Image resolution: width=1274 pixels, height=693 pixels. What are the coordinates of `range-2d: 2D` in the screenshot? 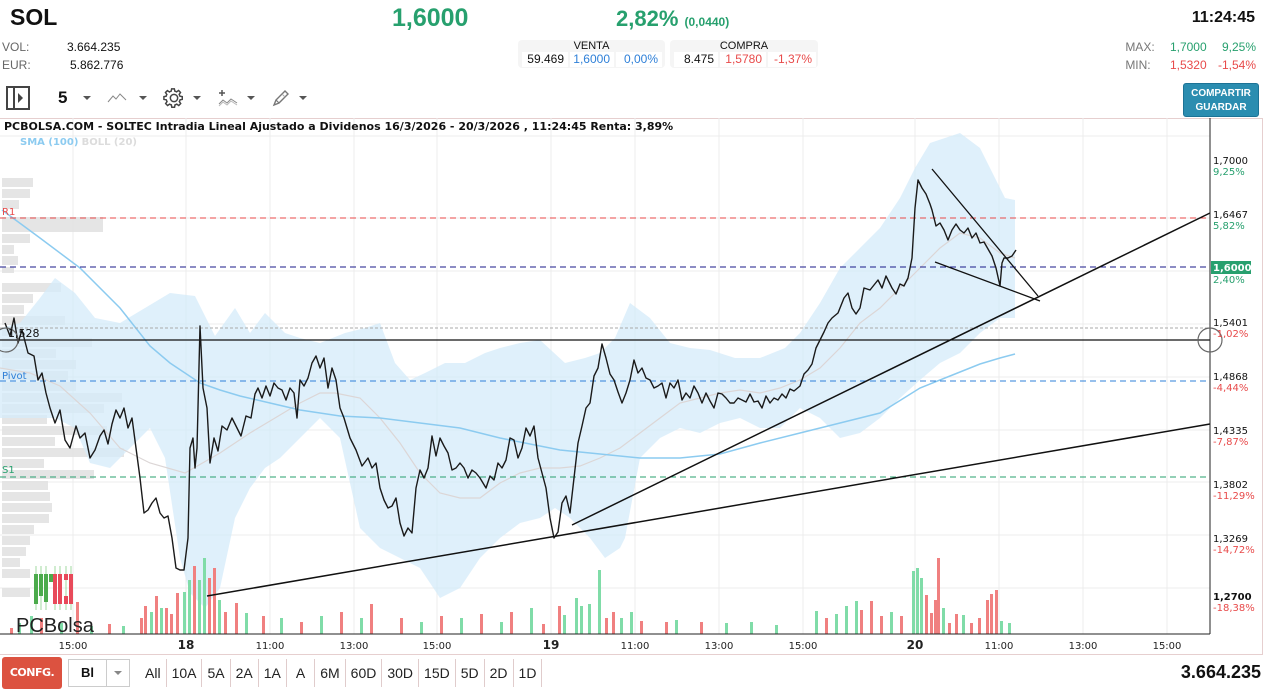 It's located at (499, 673).